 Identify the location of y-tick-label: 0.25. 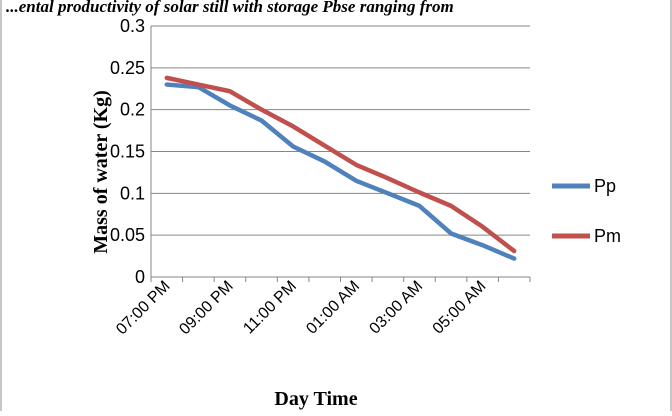
(127, 68).